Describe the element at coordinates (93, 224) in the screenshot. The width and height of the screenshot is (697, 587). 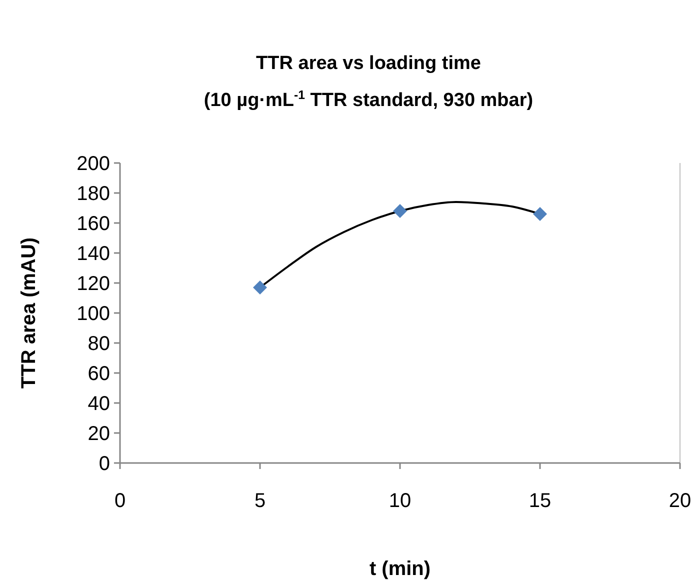
I see `y-tick-label: 160` at that location.